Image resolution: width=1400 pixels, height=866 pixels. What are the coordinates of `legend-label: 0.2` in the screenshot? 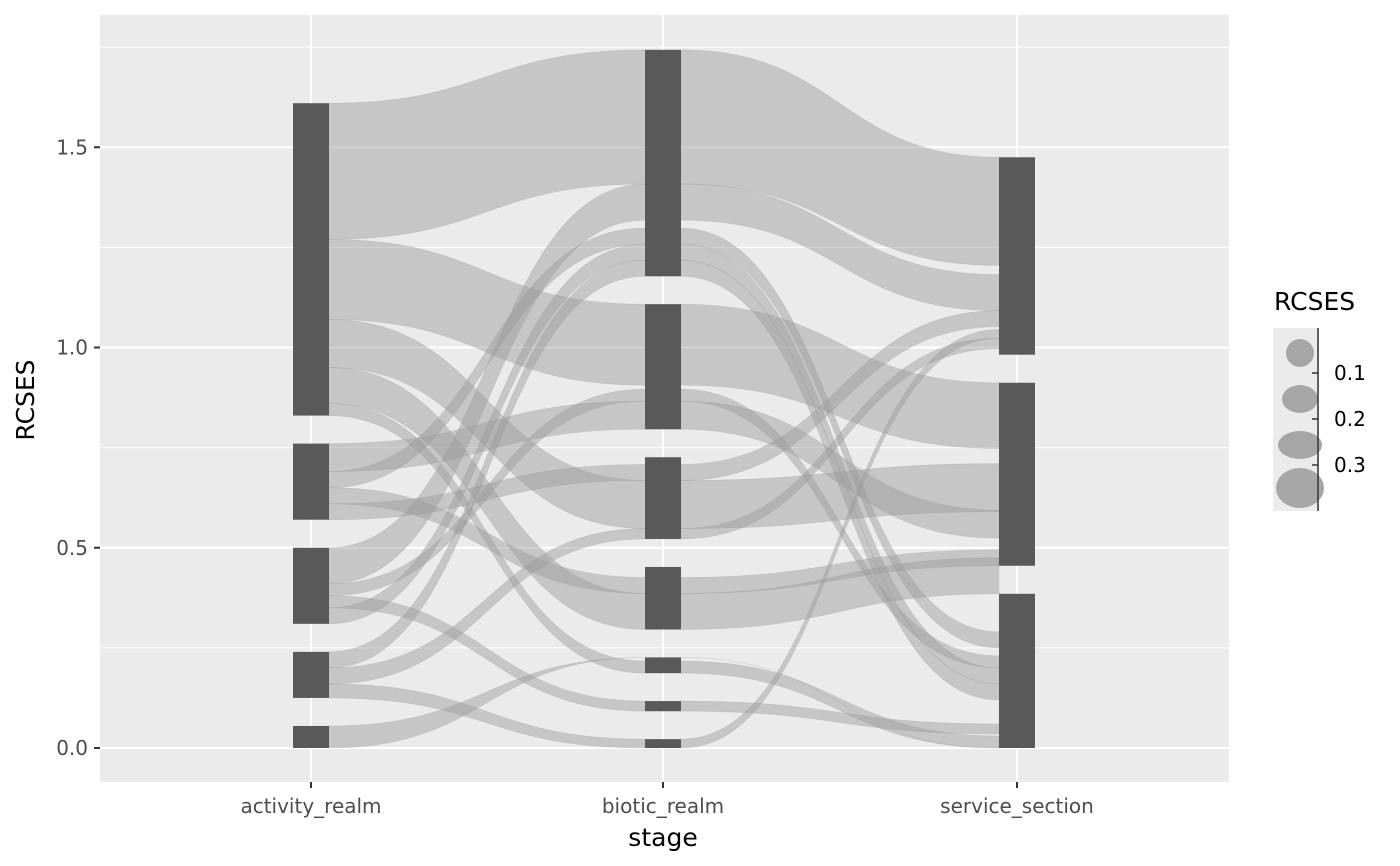 It's located at (1350, 419).